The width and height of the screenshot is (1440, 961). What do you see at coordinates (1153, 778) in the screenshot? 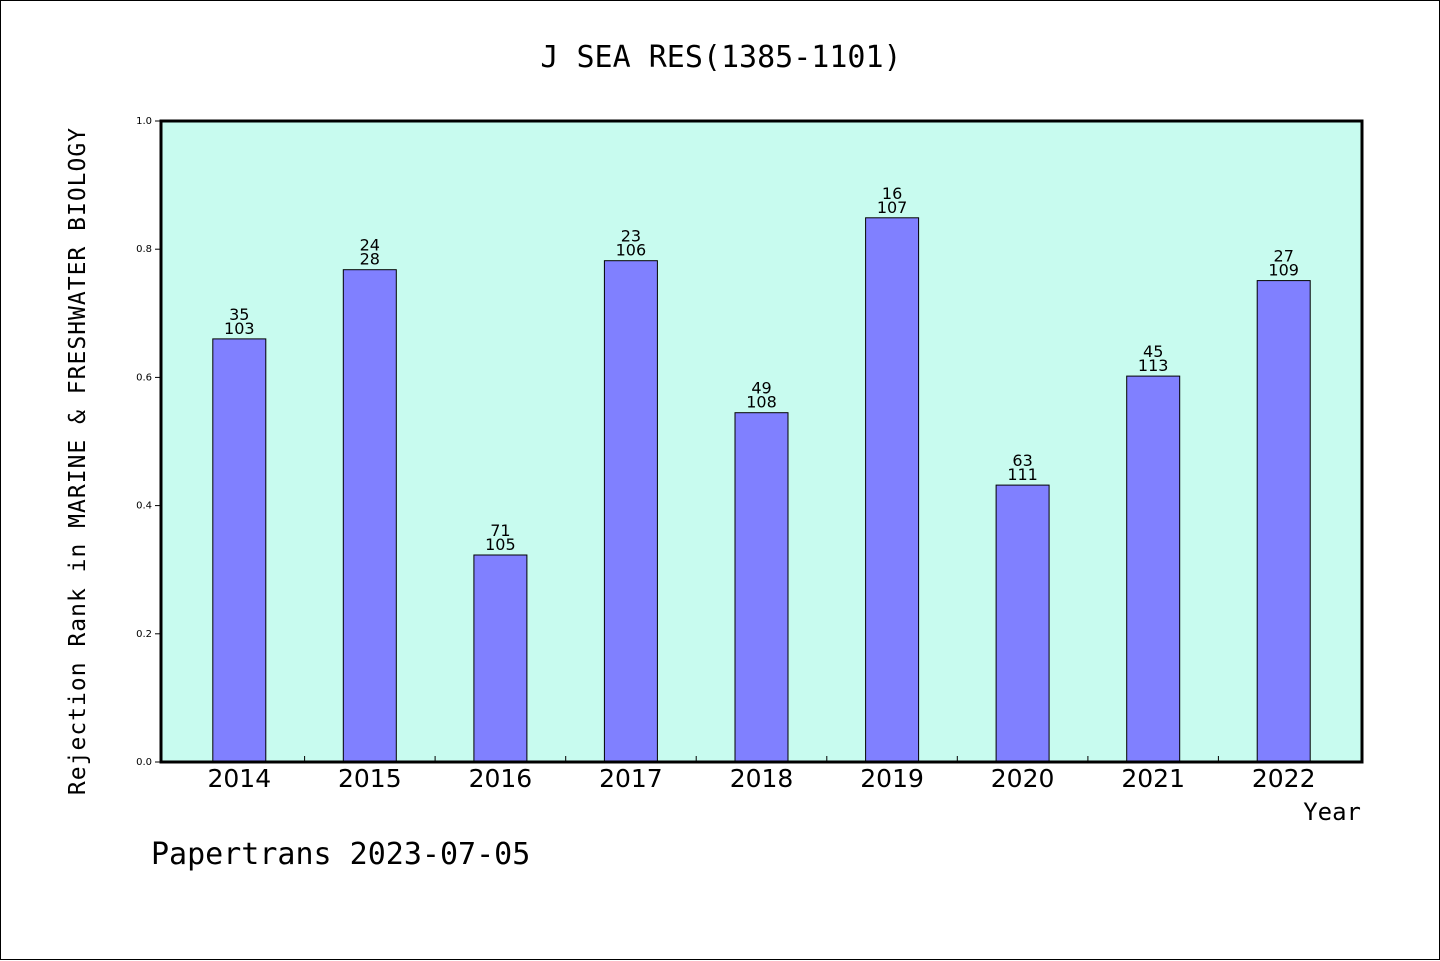
I see `x-tick-label: 2021` at bounding box center [1153, 778].